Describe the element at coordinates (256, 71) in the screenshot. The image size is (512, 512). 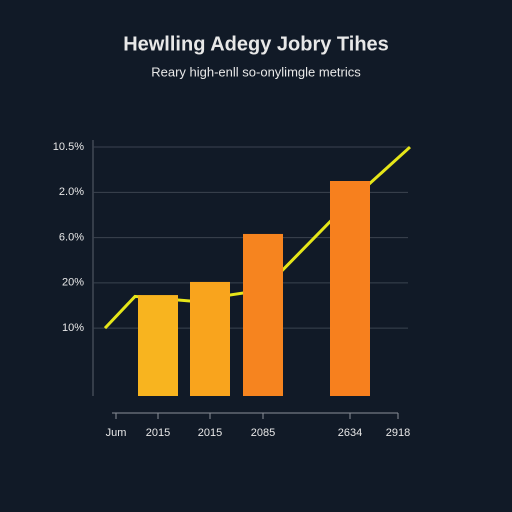
I see `chart-subtitle: Reary high-enll so-onylimgle metrics` at that location.